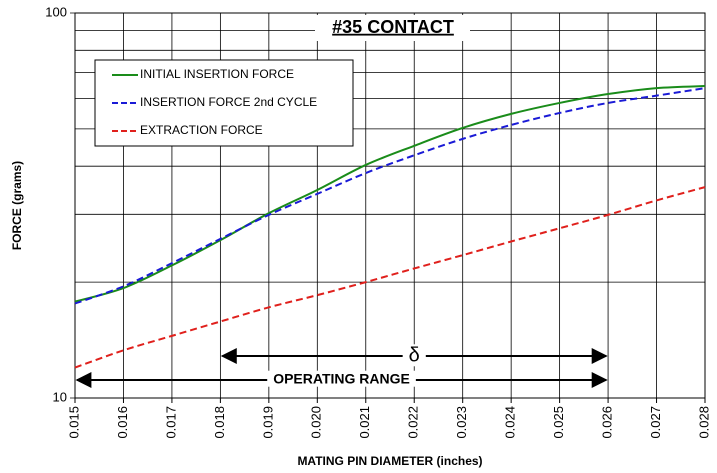  What do you see at coordinates (73, 422) in the screenshot?
I see `x-tick-label: 0.015` at bounding box center [73, 422].